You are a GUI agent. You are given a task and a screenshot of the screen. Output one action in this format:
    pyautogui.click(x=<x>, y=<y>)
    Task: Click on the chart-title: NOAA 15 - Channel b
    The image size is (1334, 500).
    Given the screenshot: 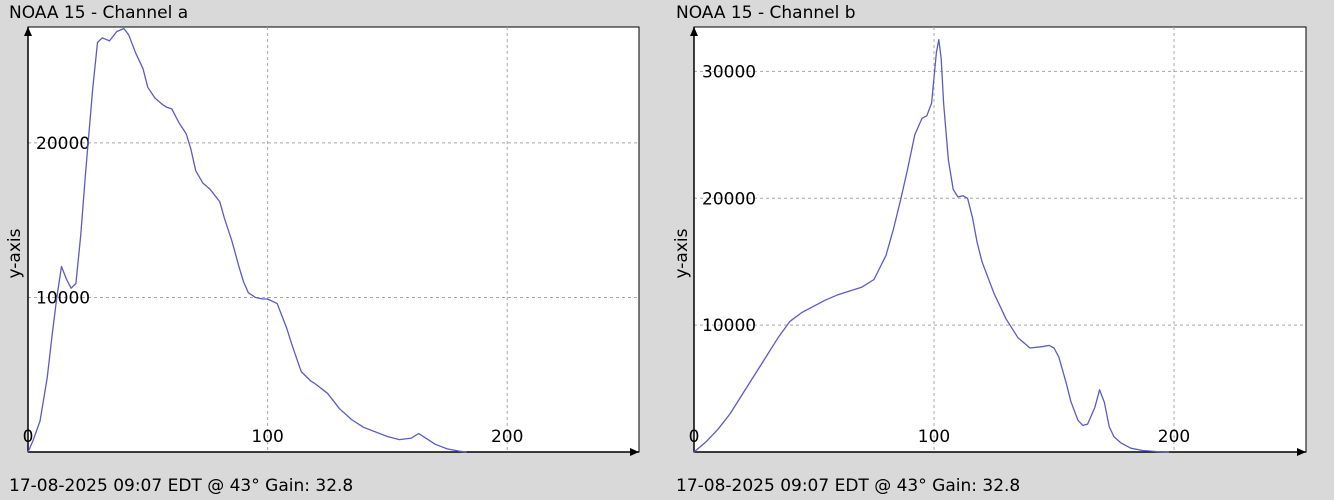 What is the action you would take?
    pyautogui.click(x=766, y=13)
    